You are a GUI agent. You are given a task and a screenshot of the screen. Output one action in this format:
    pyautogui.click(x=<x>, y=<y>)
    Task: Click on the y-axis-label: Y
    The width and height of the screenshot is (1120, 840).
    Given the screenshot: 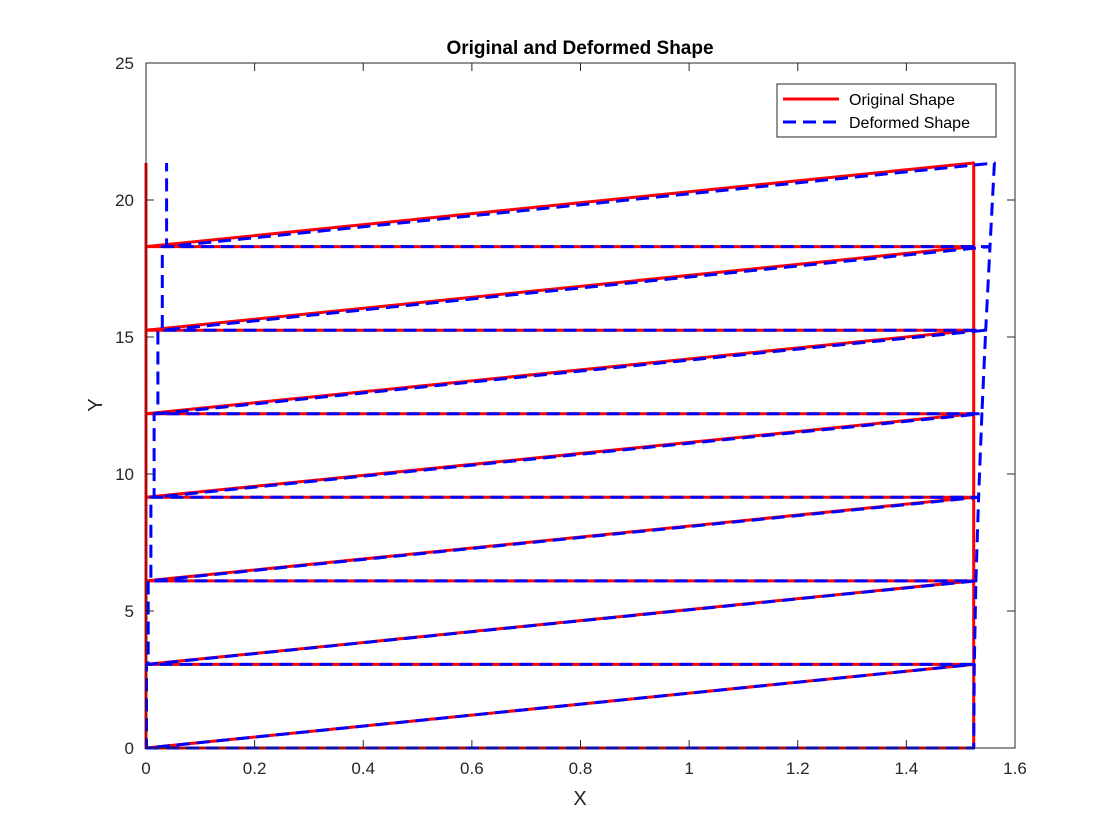 What is the action you would take?
    pyautogui.click(x=96, y=404)
    